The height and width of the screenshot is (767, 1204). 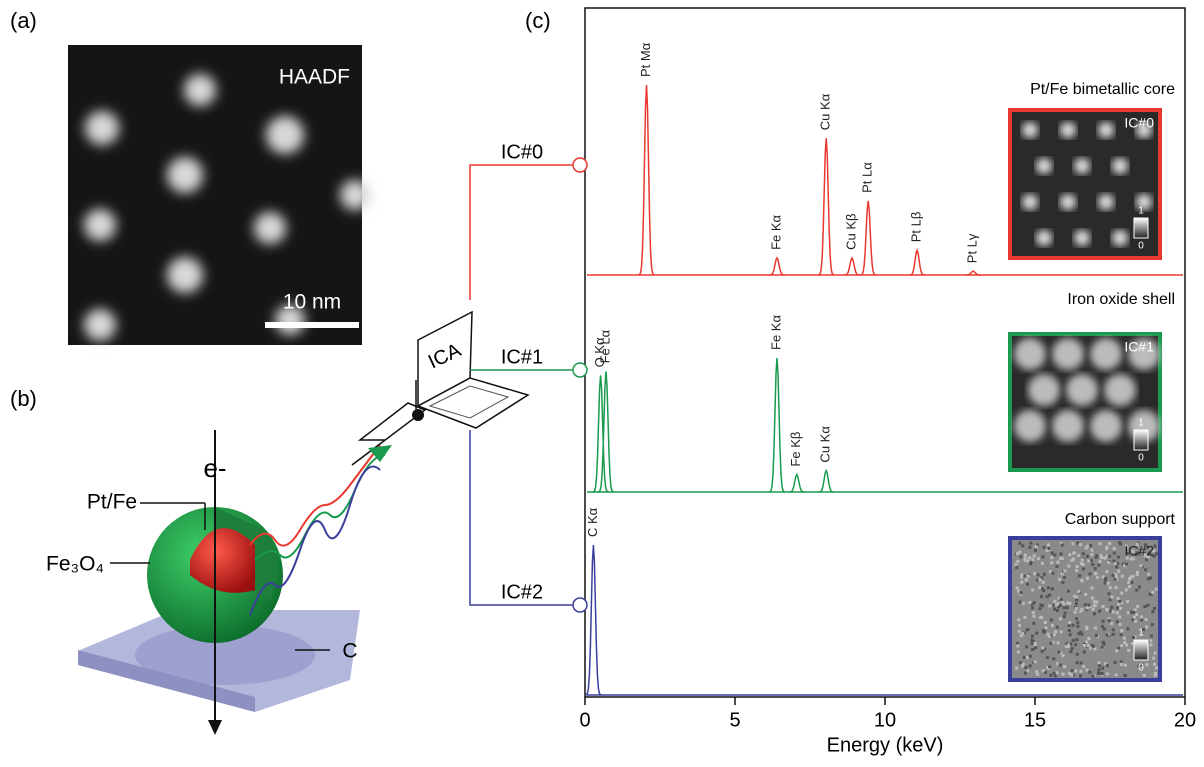 I want to click on peak-label: Pt Lγ, so click(x=972, y=248).